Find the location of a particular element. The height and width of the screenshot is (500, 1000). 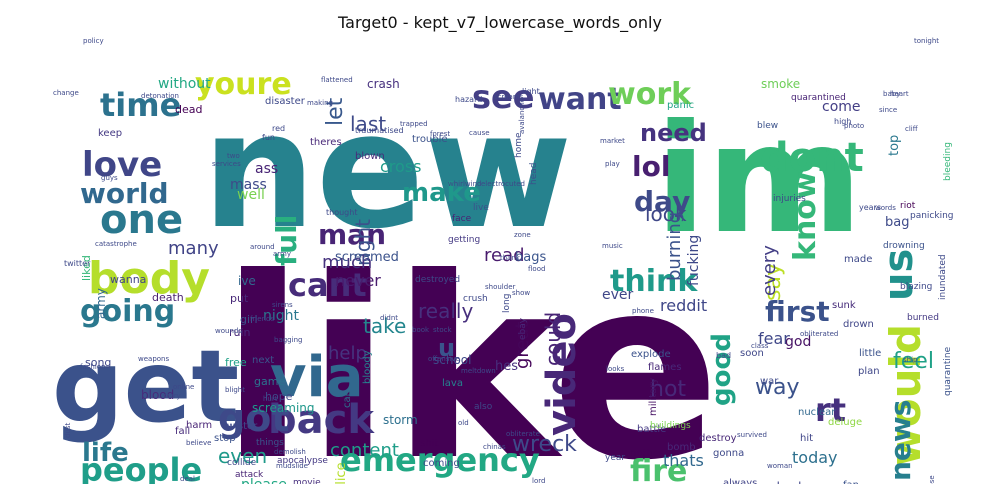

word-love: love is located at coordinates (122, 165).